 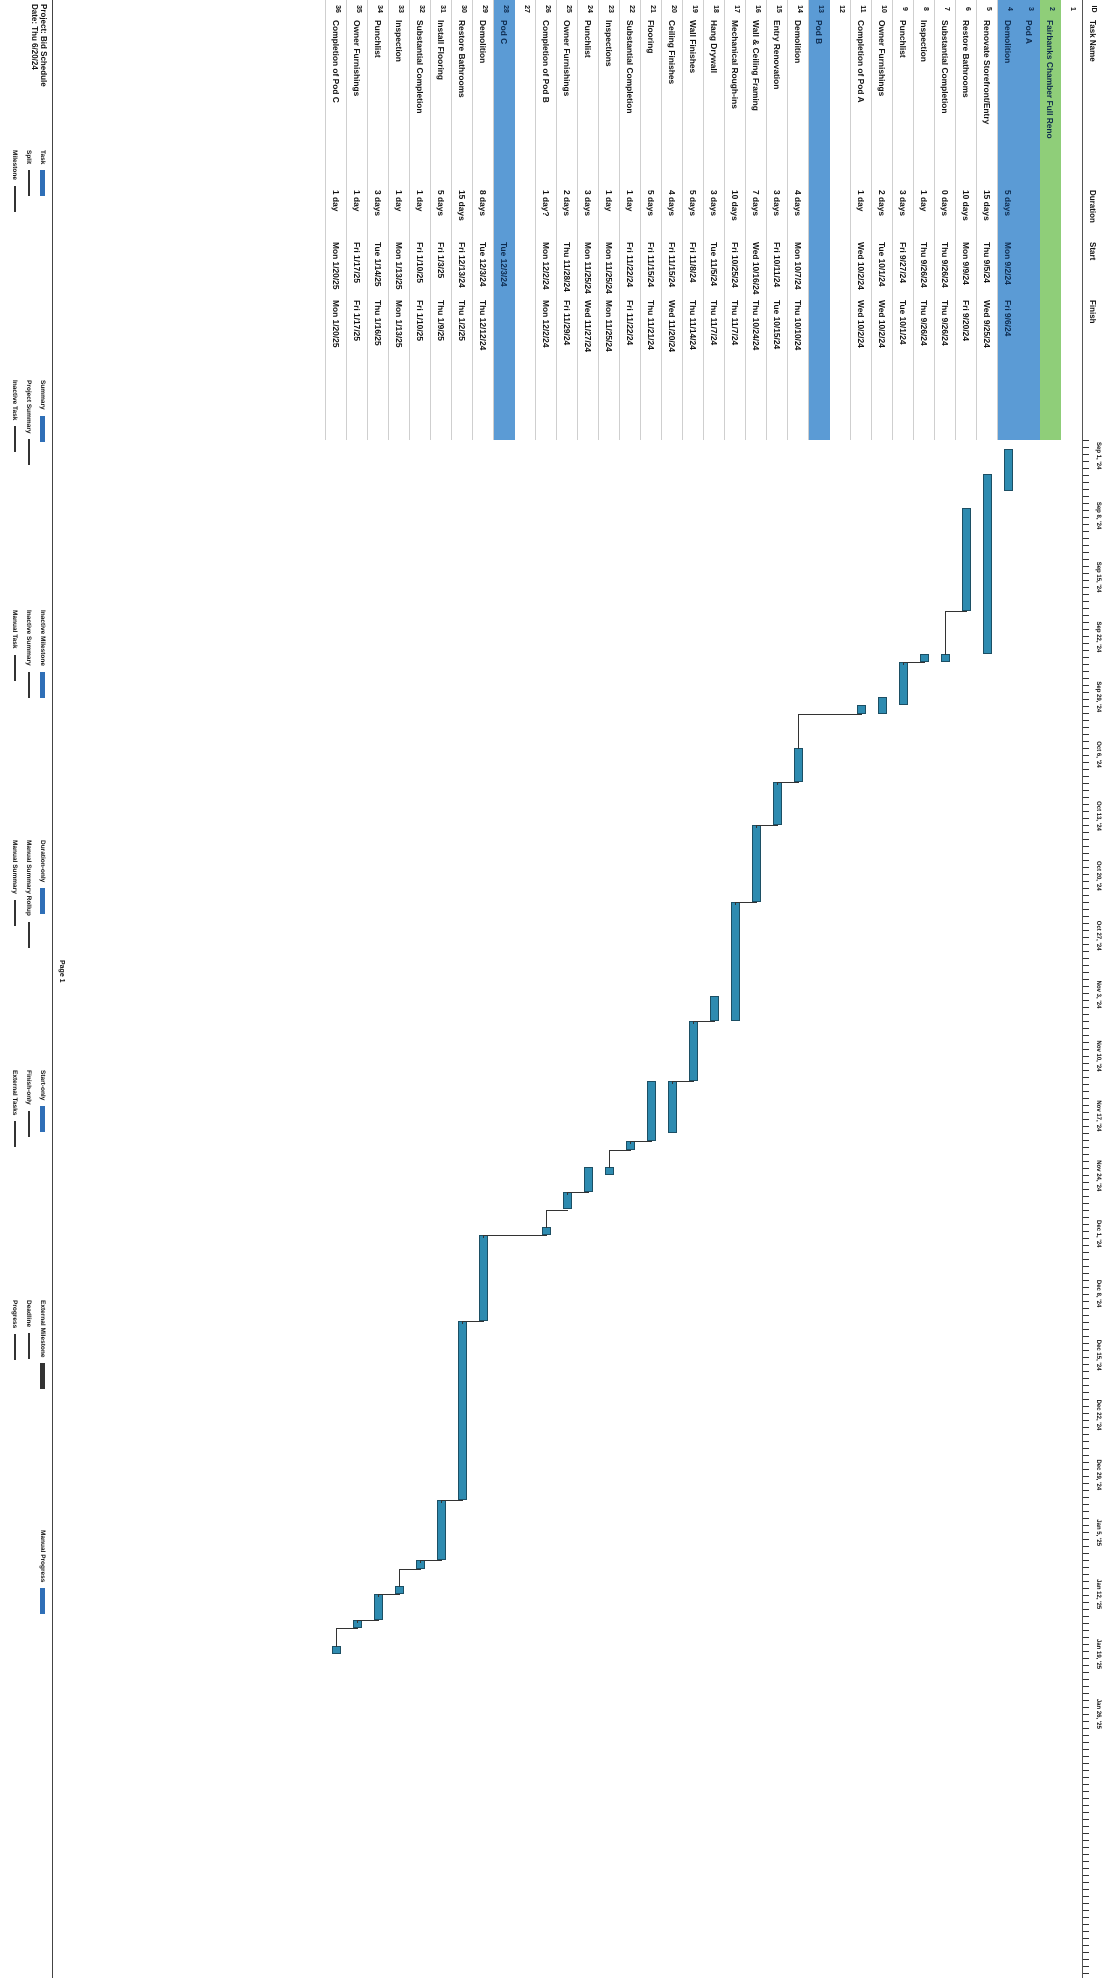 What do you see at coordinates (483, 203) in the screenshot?
I see `row-duration: 8 days` at bounding box center [483, 203].